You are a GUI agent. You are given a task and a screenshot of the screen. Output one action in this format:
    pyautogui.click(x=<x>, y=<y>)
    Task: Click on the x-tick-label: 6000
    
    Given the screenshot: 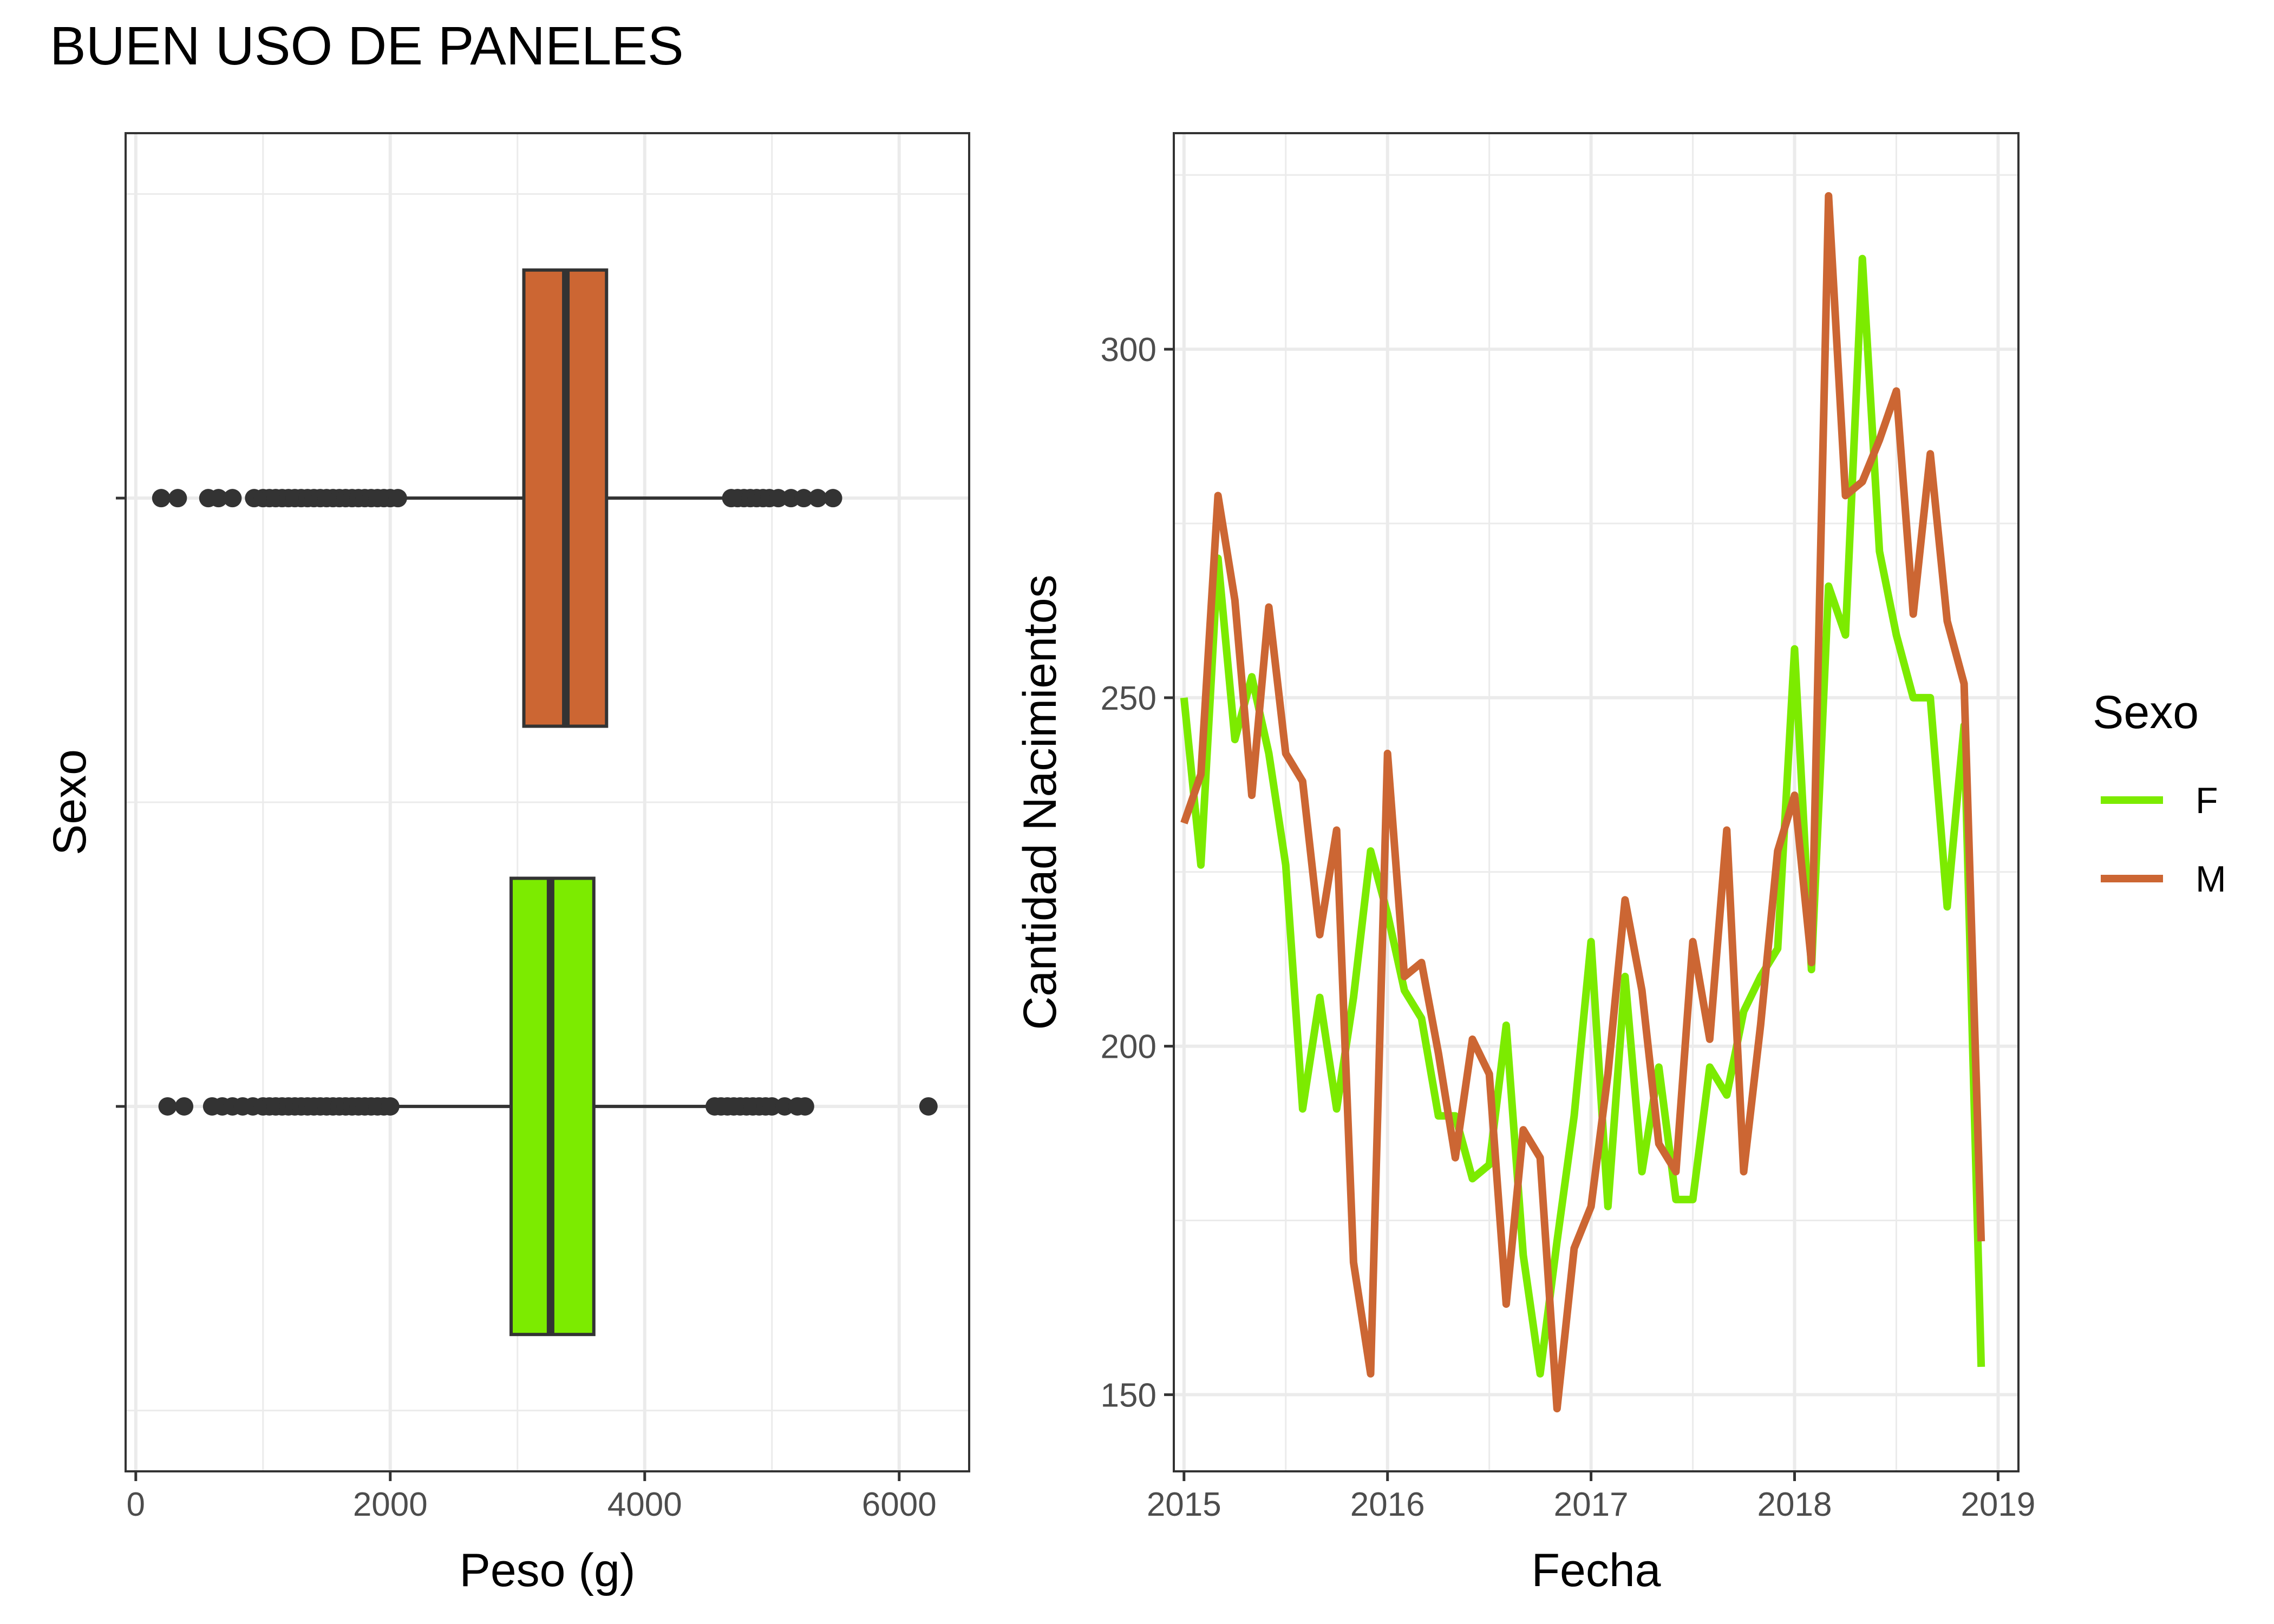 What is the action you would take?
    pyautogui.click(x=900, y=1505)
    